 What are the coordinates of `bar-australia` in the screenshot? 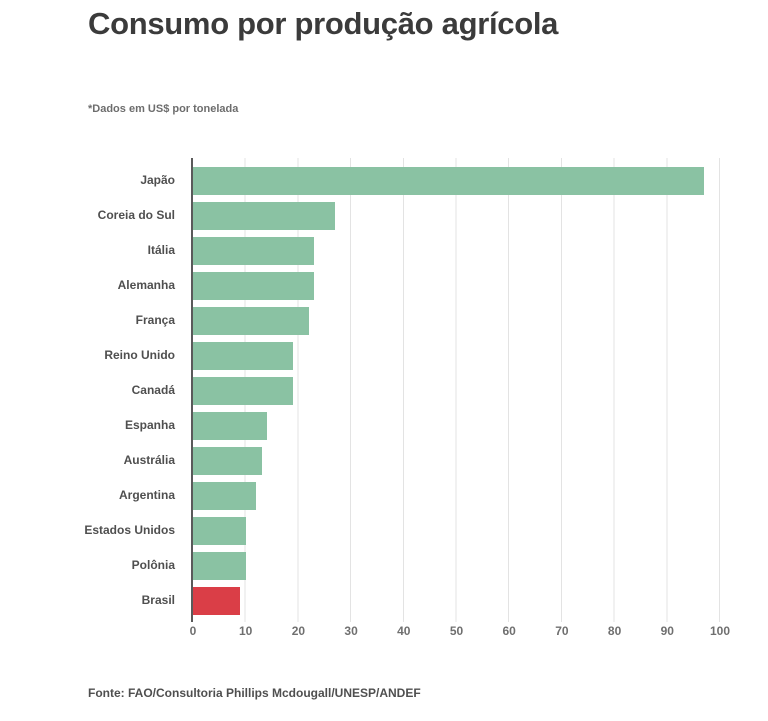 It's located at (227, 460).